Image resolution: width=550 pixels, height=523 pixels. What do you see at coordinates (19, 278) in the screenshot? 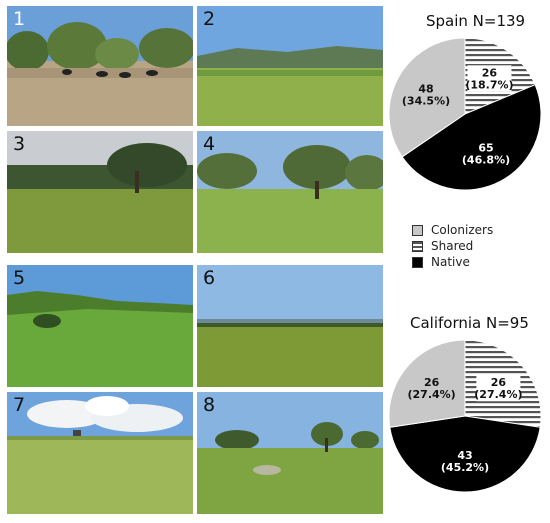
I see `photo-5-number: 5` at bounding box center [19, 278].